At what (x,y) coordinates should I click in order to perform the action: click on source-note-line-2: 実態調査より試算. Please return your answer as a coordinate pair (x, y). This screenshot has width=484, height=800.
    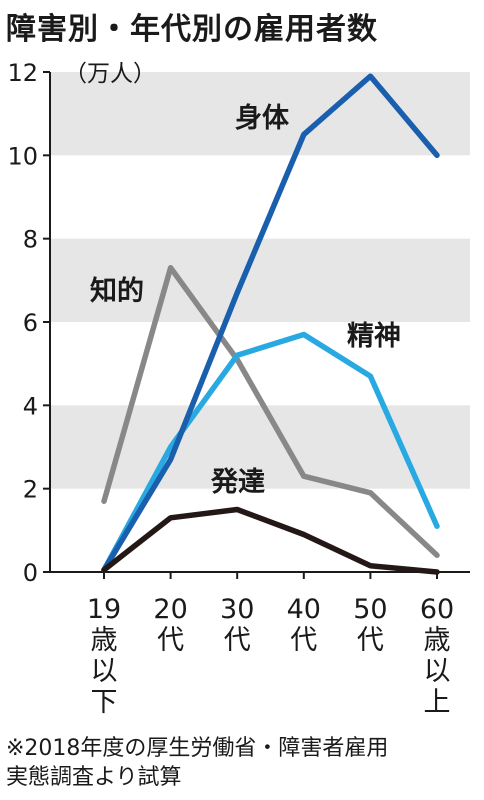
    Looking at the image, I should click on (94, 777).